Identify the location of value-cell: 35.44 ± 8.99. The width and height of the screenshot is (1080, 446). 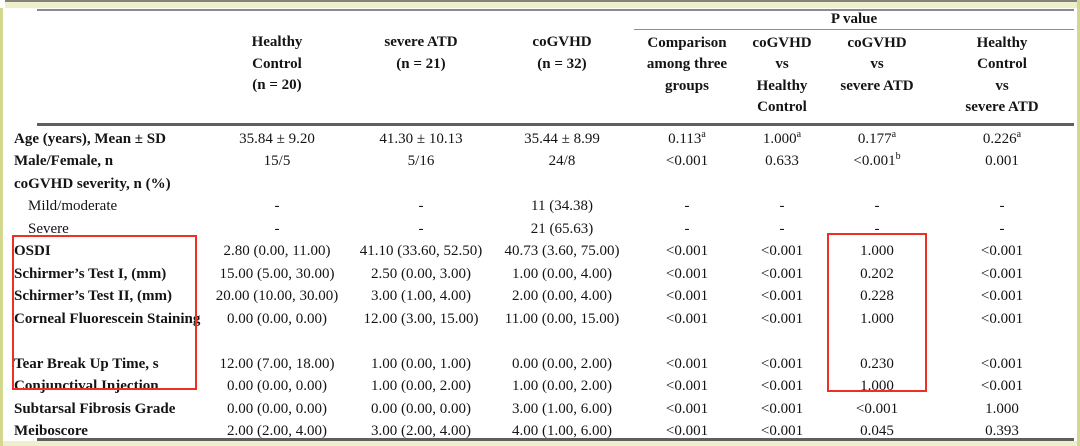
(562, 138).